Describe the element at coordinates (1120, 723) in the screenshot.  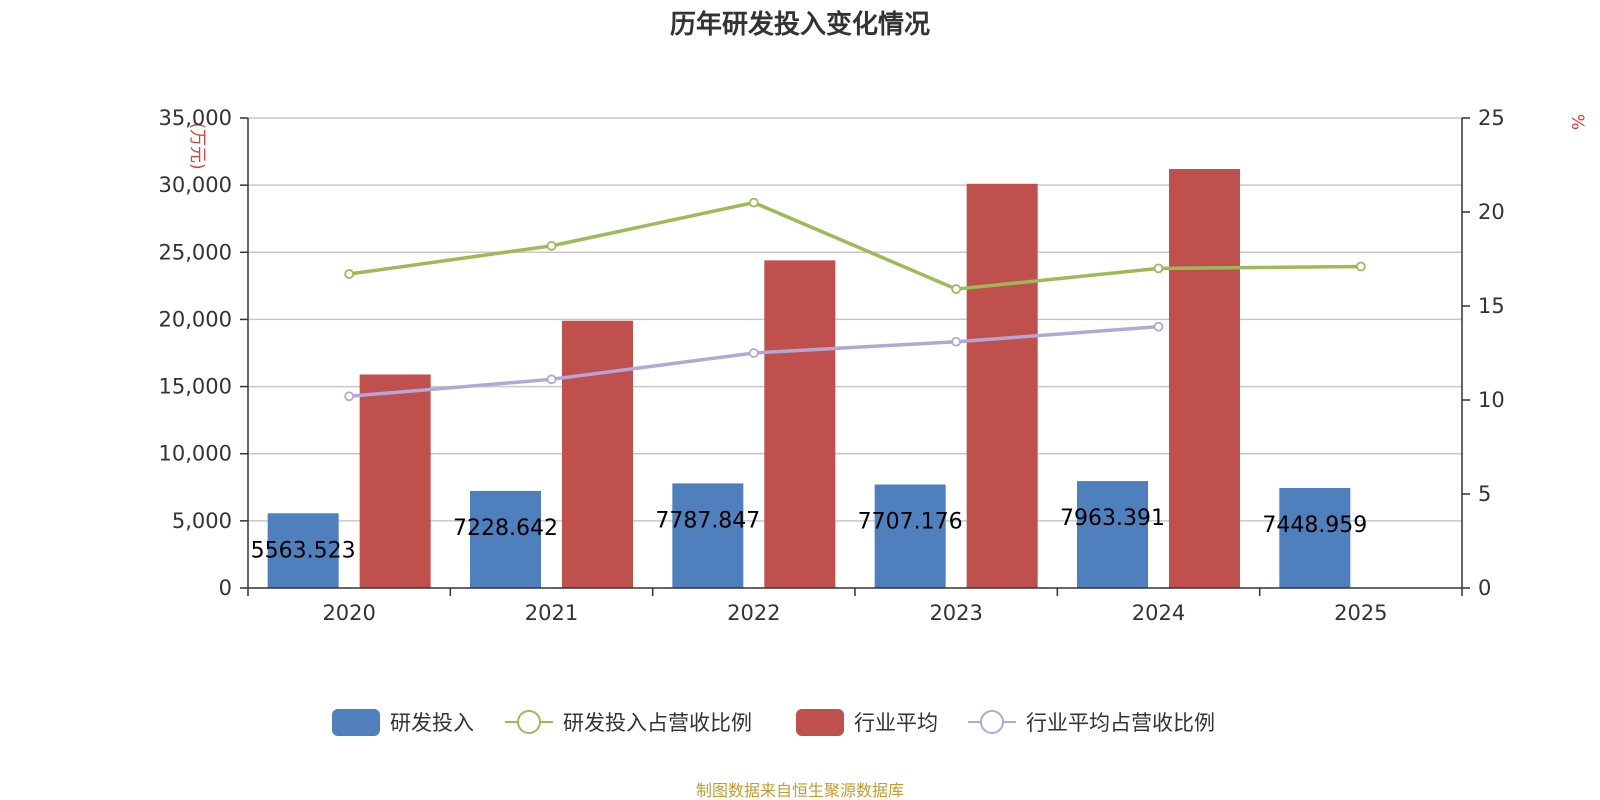
I see `legend-label: 行业平均占营收比例` at that location.